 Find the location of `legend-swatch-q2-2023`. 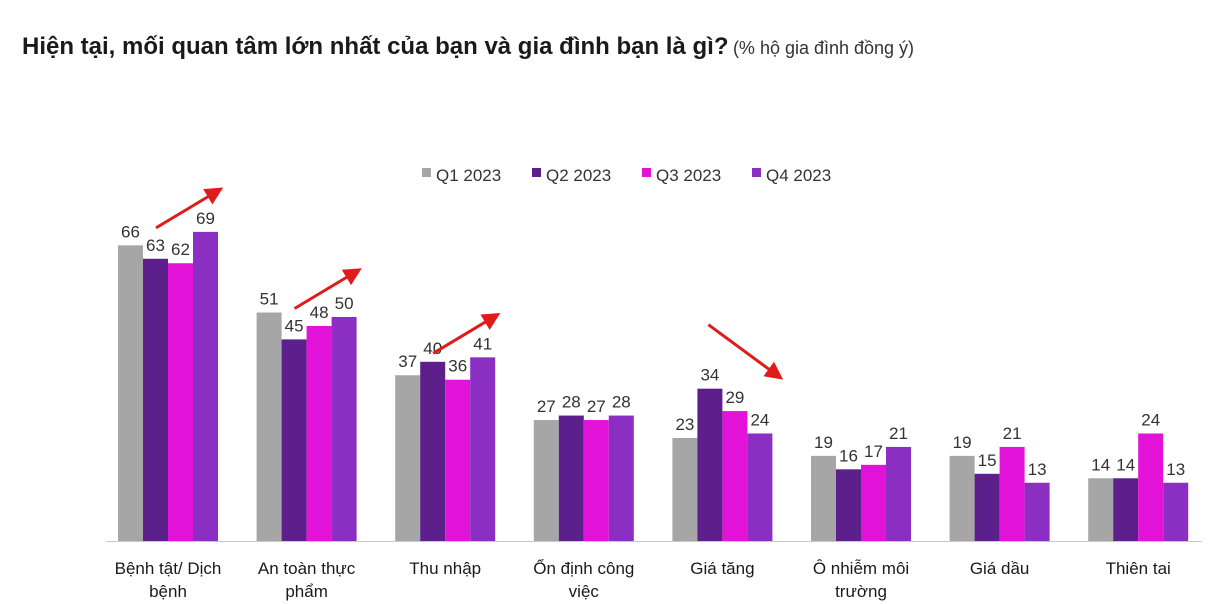

legend-swatch-q2-2023 is located at coordinates (536, 172).